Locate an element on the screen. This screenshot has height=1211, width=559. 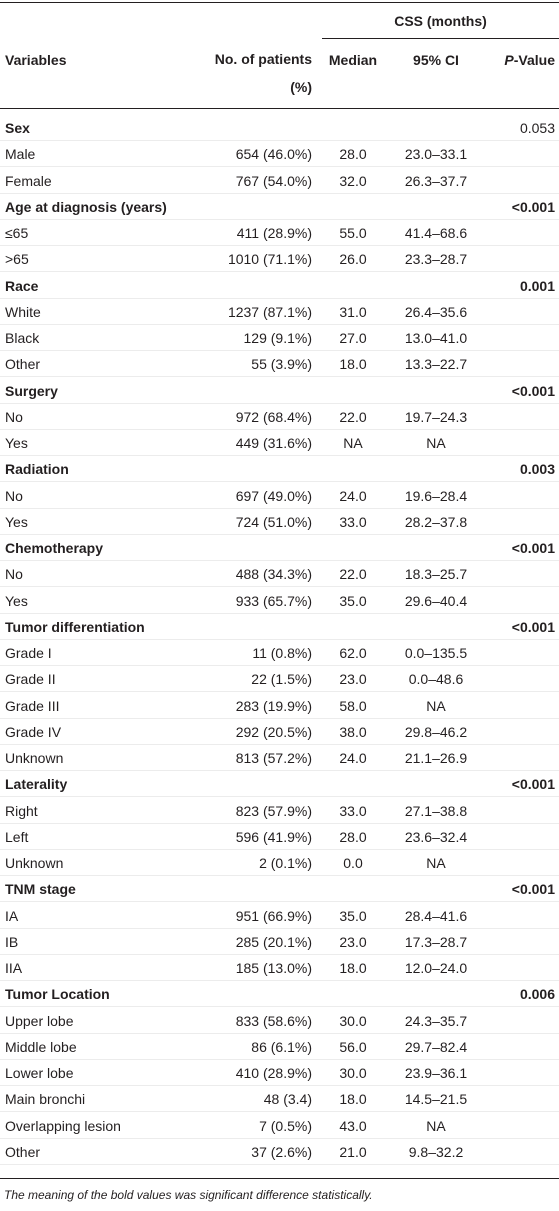
table-row: ≤65 411 (28.9%) 55.0 41.4–68.6 is located at coordinates (279, 233).